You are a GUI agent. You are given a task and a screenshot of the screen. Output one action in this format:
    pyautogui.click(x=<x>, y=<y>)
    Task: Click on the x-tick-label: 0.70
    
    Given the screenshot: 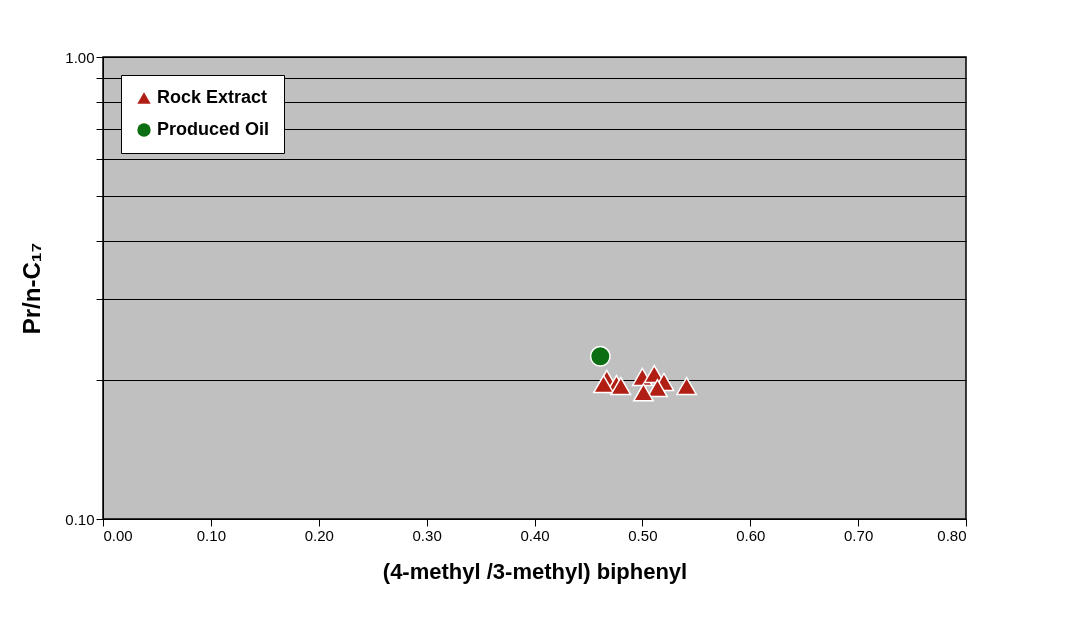 What is the action you would take?
    pyautogui.click(x=859, y=535)
    